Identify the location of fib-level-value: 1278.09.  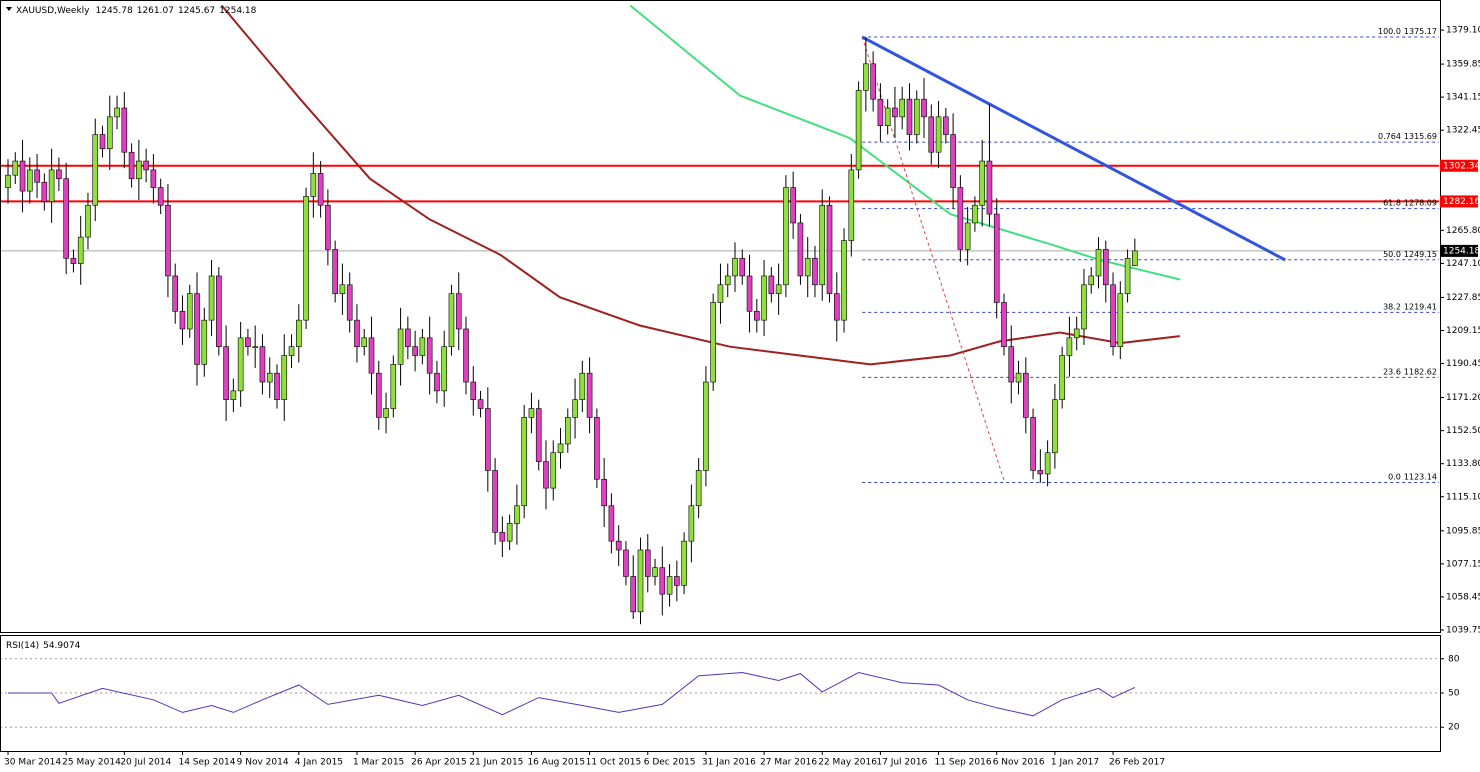
(1420, 202).